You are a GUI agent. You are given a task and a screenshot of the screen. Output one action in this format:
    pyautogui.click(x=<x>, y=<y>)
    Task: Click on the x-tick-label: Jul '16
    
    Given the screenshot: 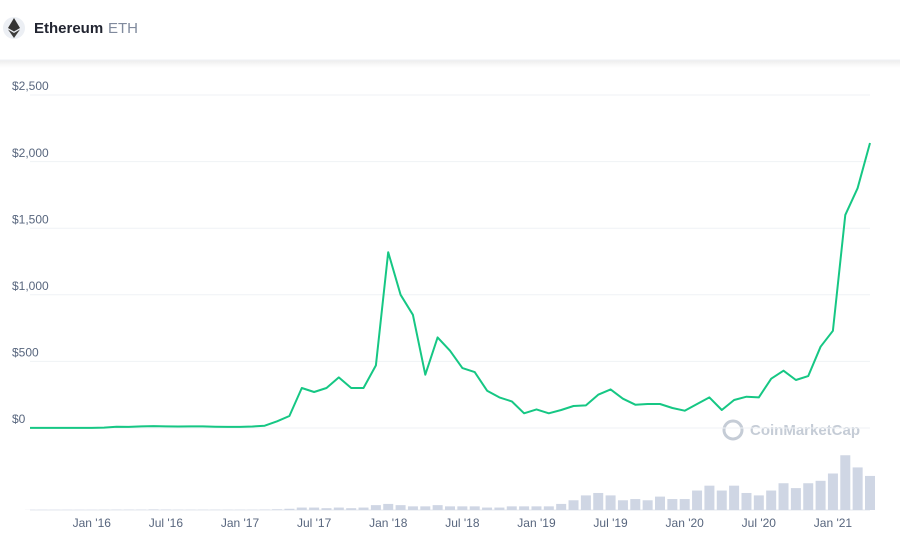 What is the action you would take?
    pyautogui.click(x=166, y=523)
    